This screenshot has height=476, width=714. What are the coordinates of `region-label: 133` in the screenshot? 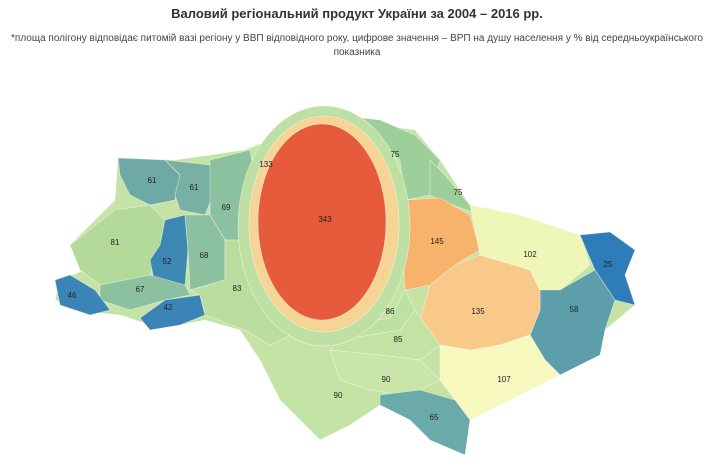 It's located at (266, 164).